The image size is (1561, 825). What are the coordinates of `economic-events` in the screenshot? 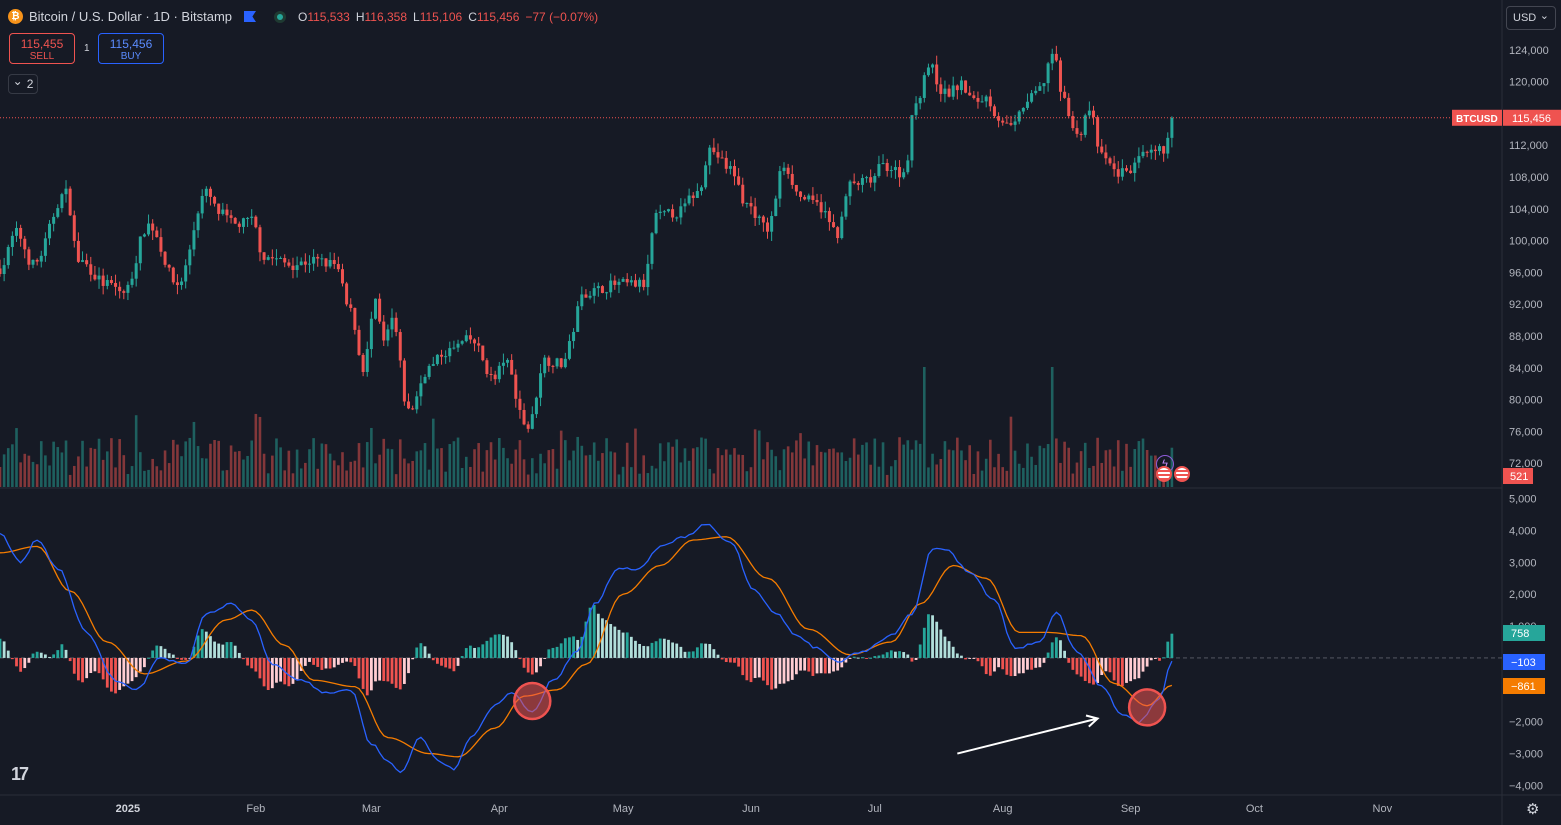 It's located at (1174, 474).